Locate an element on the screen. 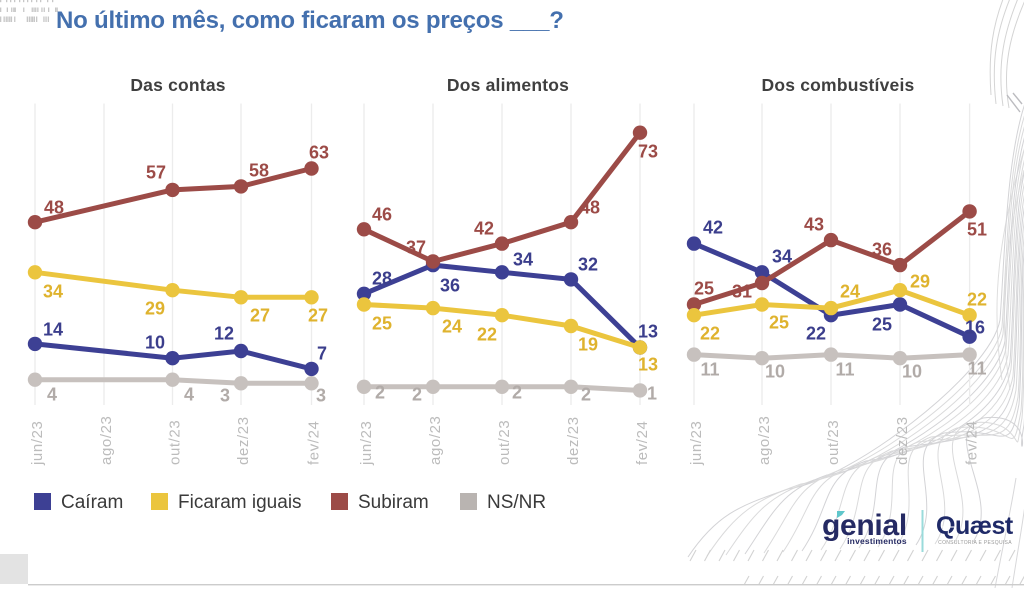 The width and height of the screenshot is (1024, 593). svg-text: 32 is located at coordinates (588, 264).